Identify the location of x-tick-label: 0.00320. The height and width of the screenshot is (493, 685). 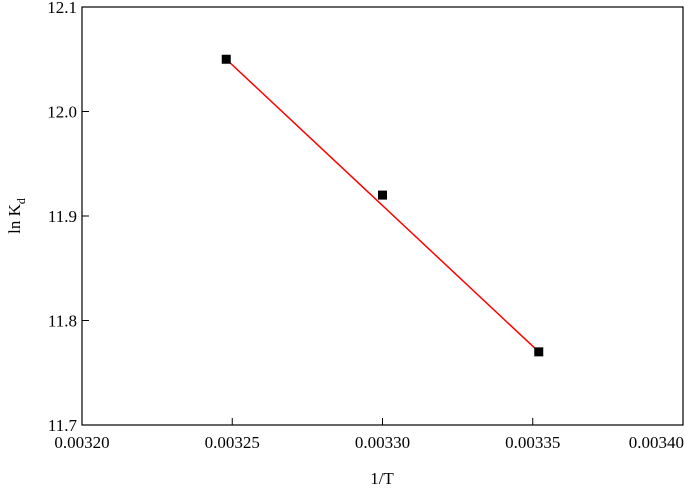
(81, 442).